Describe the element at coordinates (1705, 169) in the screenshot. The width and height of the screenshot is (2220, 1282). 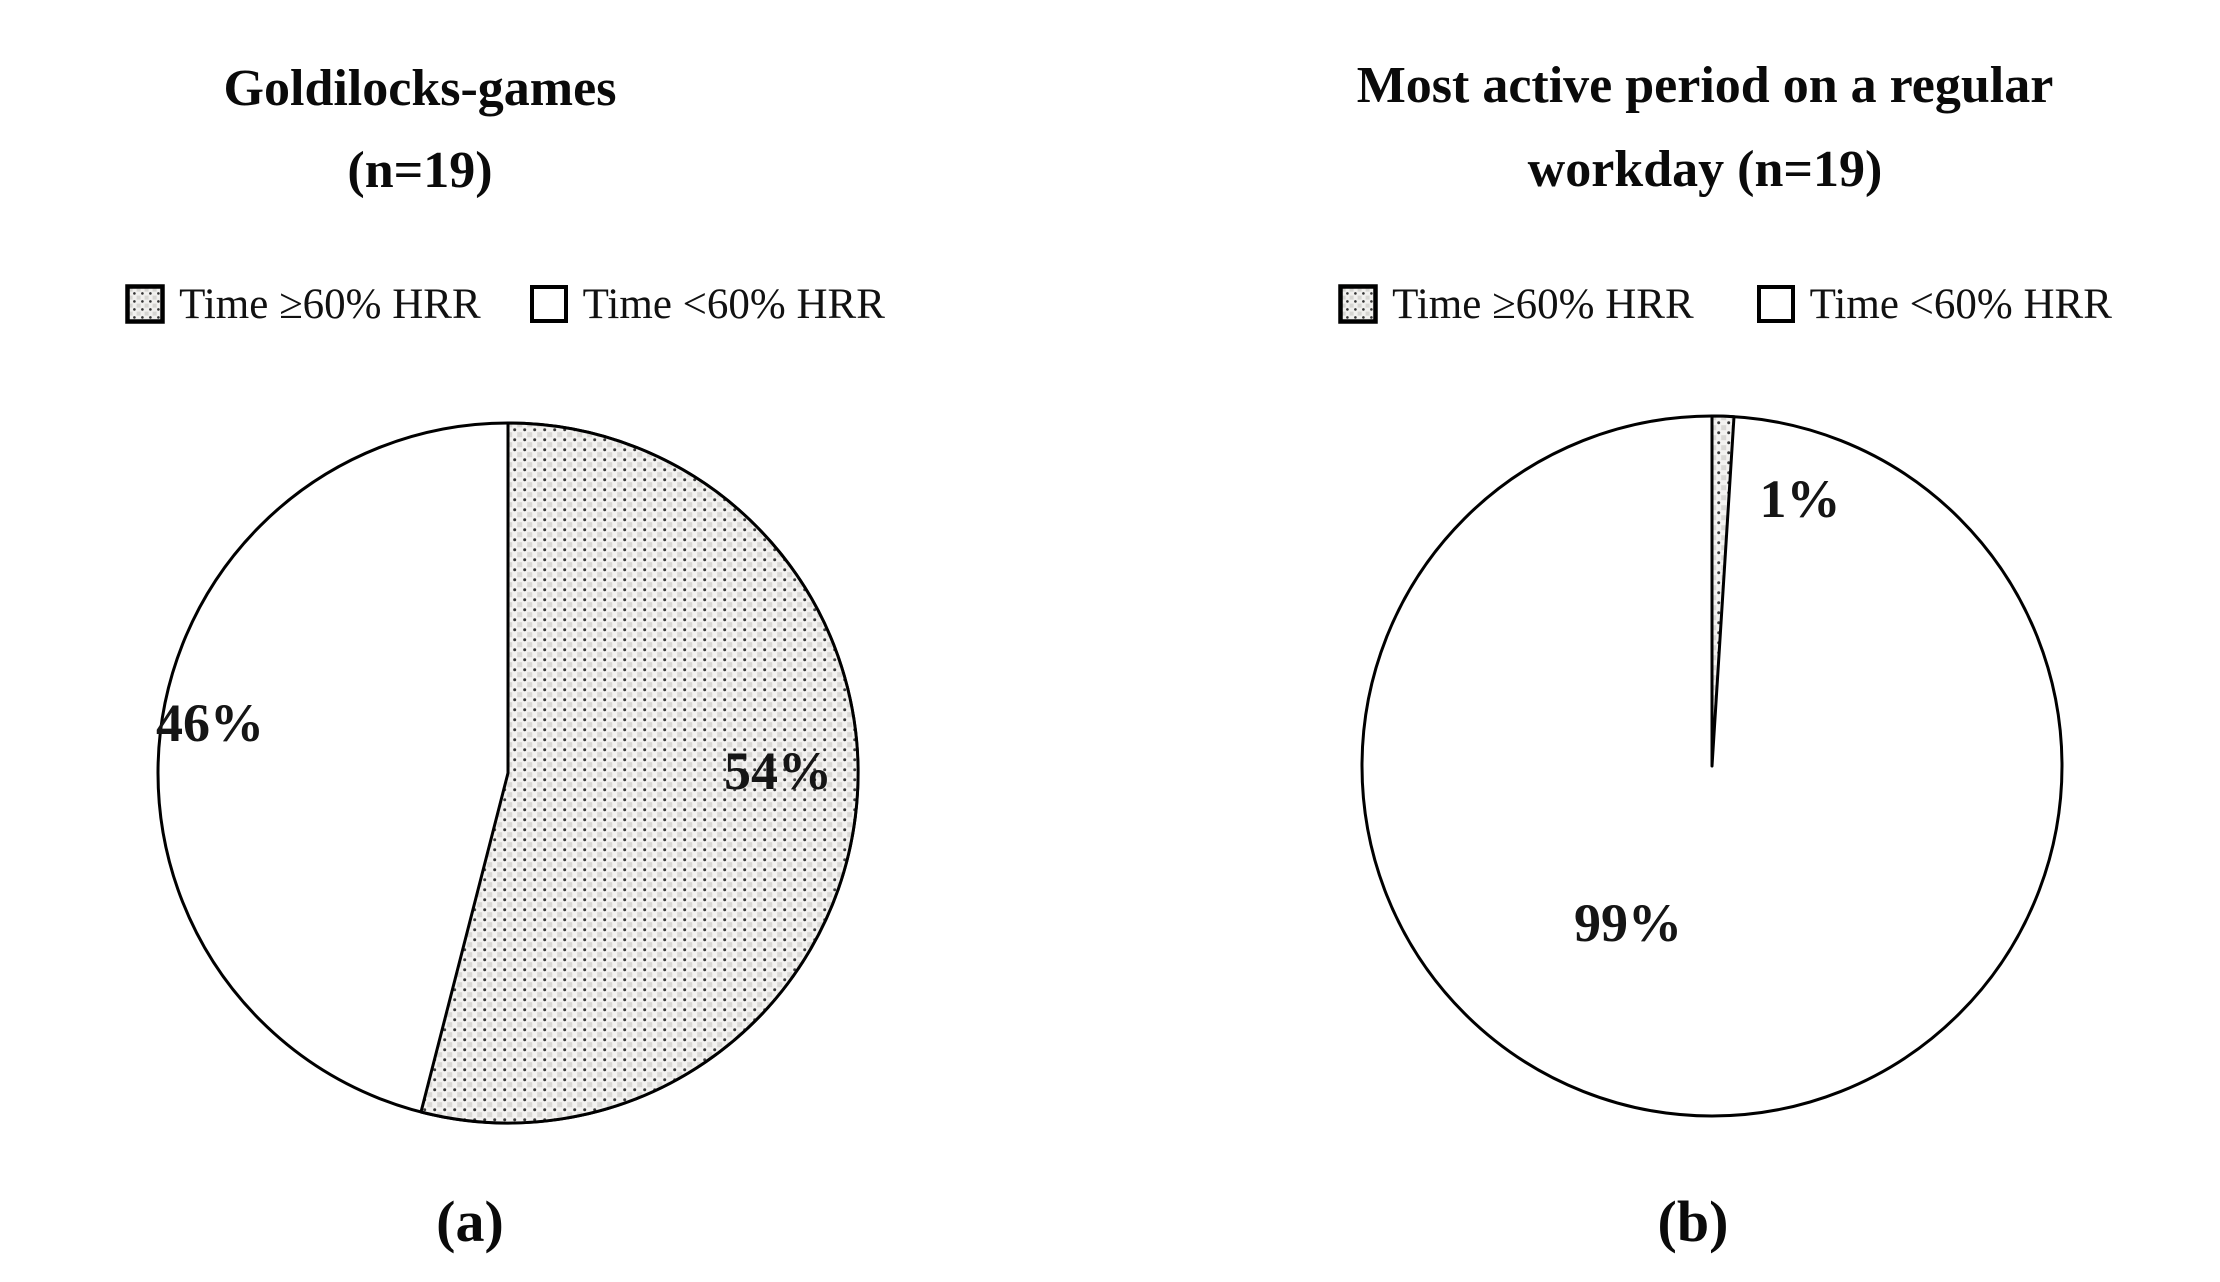
I see `chart-b-title-line2: workday (n=19)` at that location.